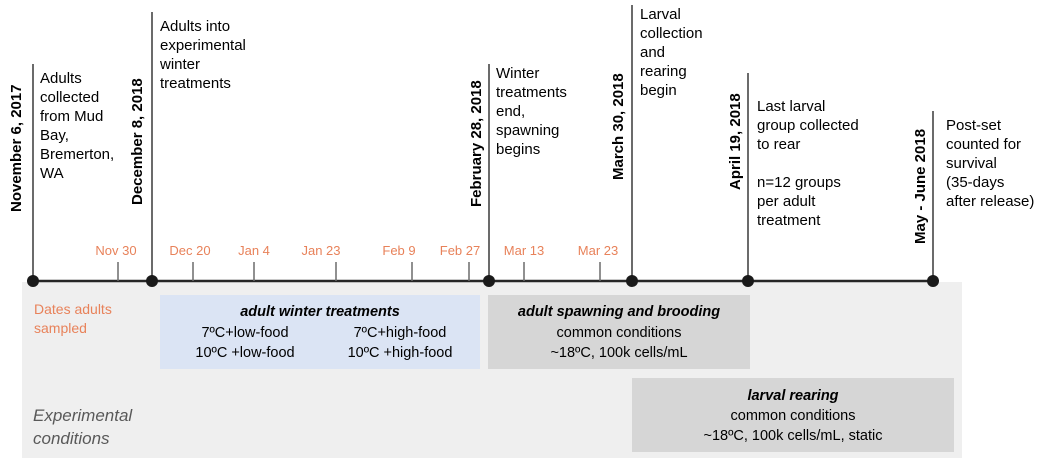  I want to click on winter-treatment-10c-low: 10ºC +low-food, so click(245, 353).